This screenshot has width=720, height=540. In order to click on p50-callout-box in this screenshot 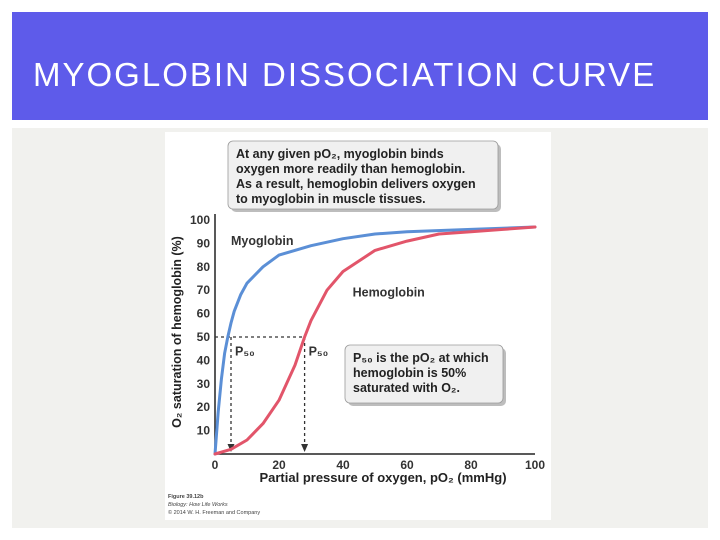, I will do `click(424, 374)`.